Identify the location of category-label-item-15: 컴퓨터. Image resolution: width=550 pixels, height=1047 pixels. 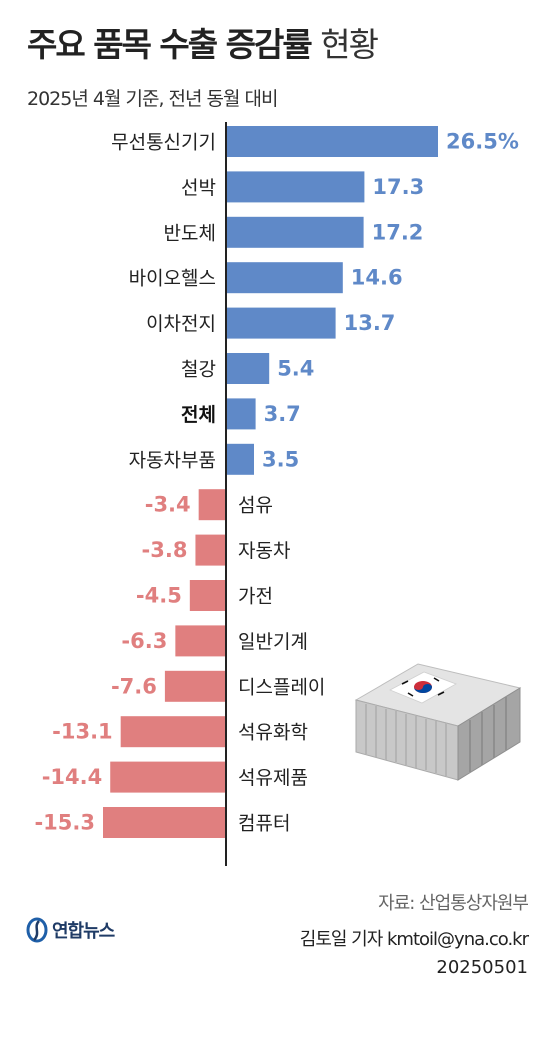
(264, 824).